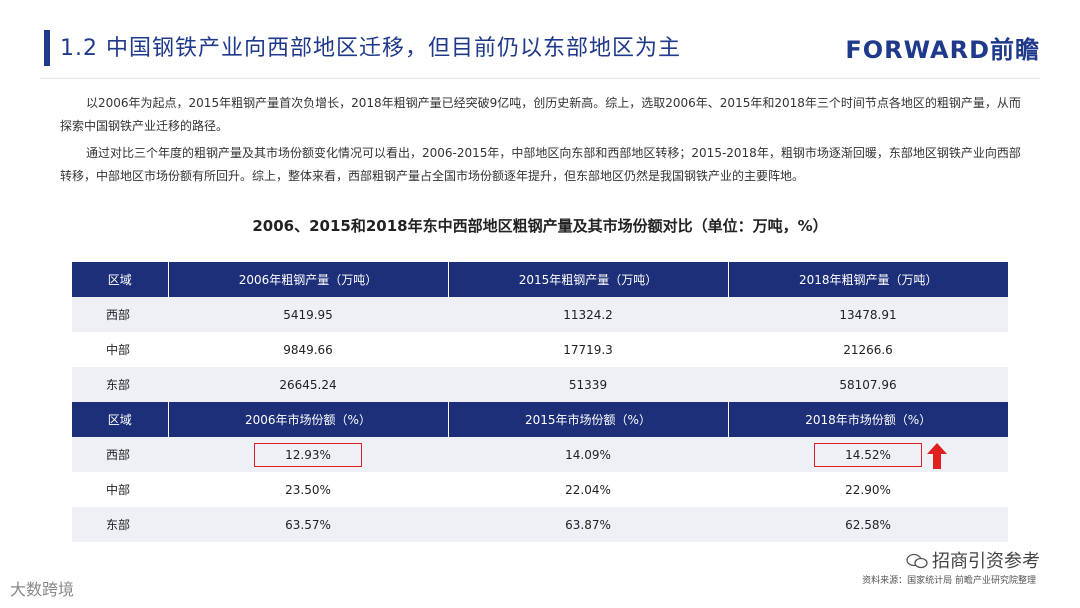 The width and height of the screenshot is (1080, 608). I want to click on table-row: 东部 63.57% 63.87% 62.58%, so click(540, 524).